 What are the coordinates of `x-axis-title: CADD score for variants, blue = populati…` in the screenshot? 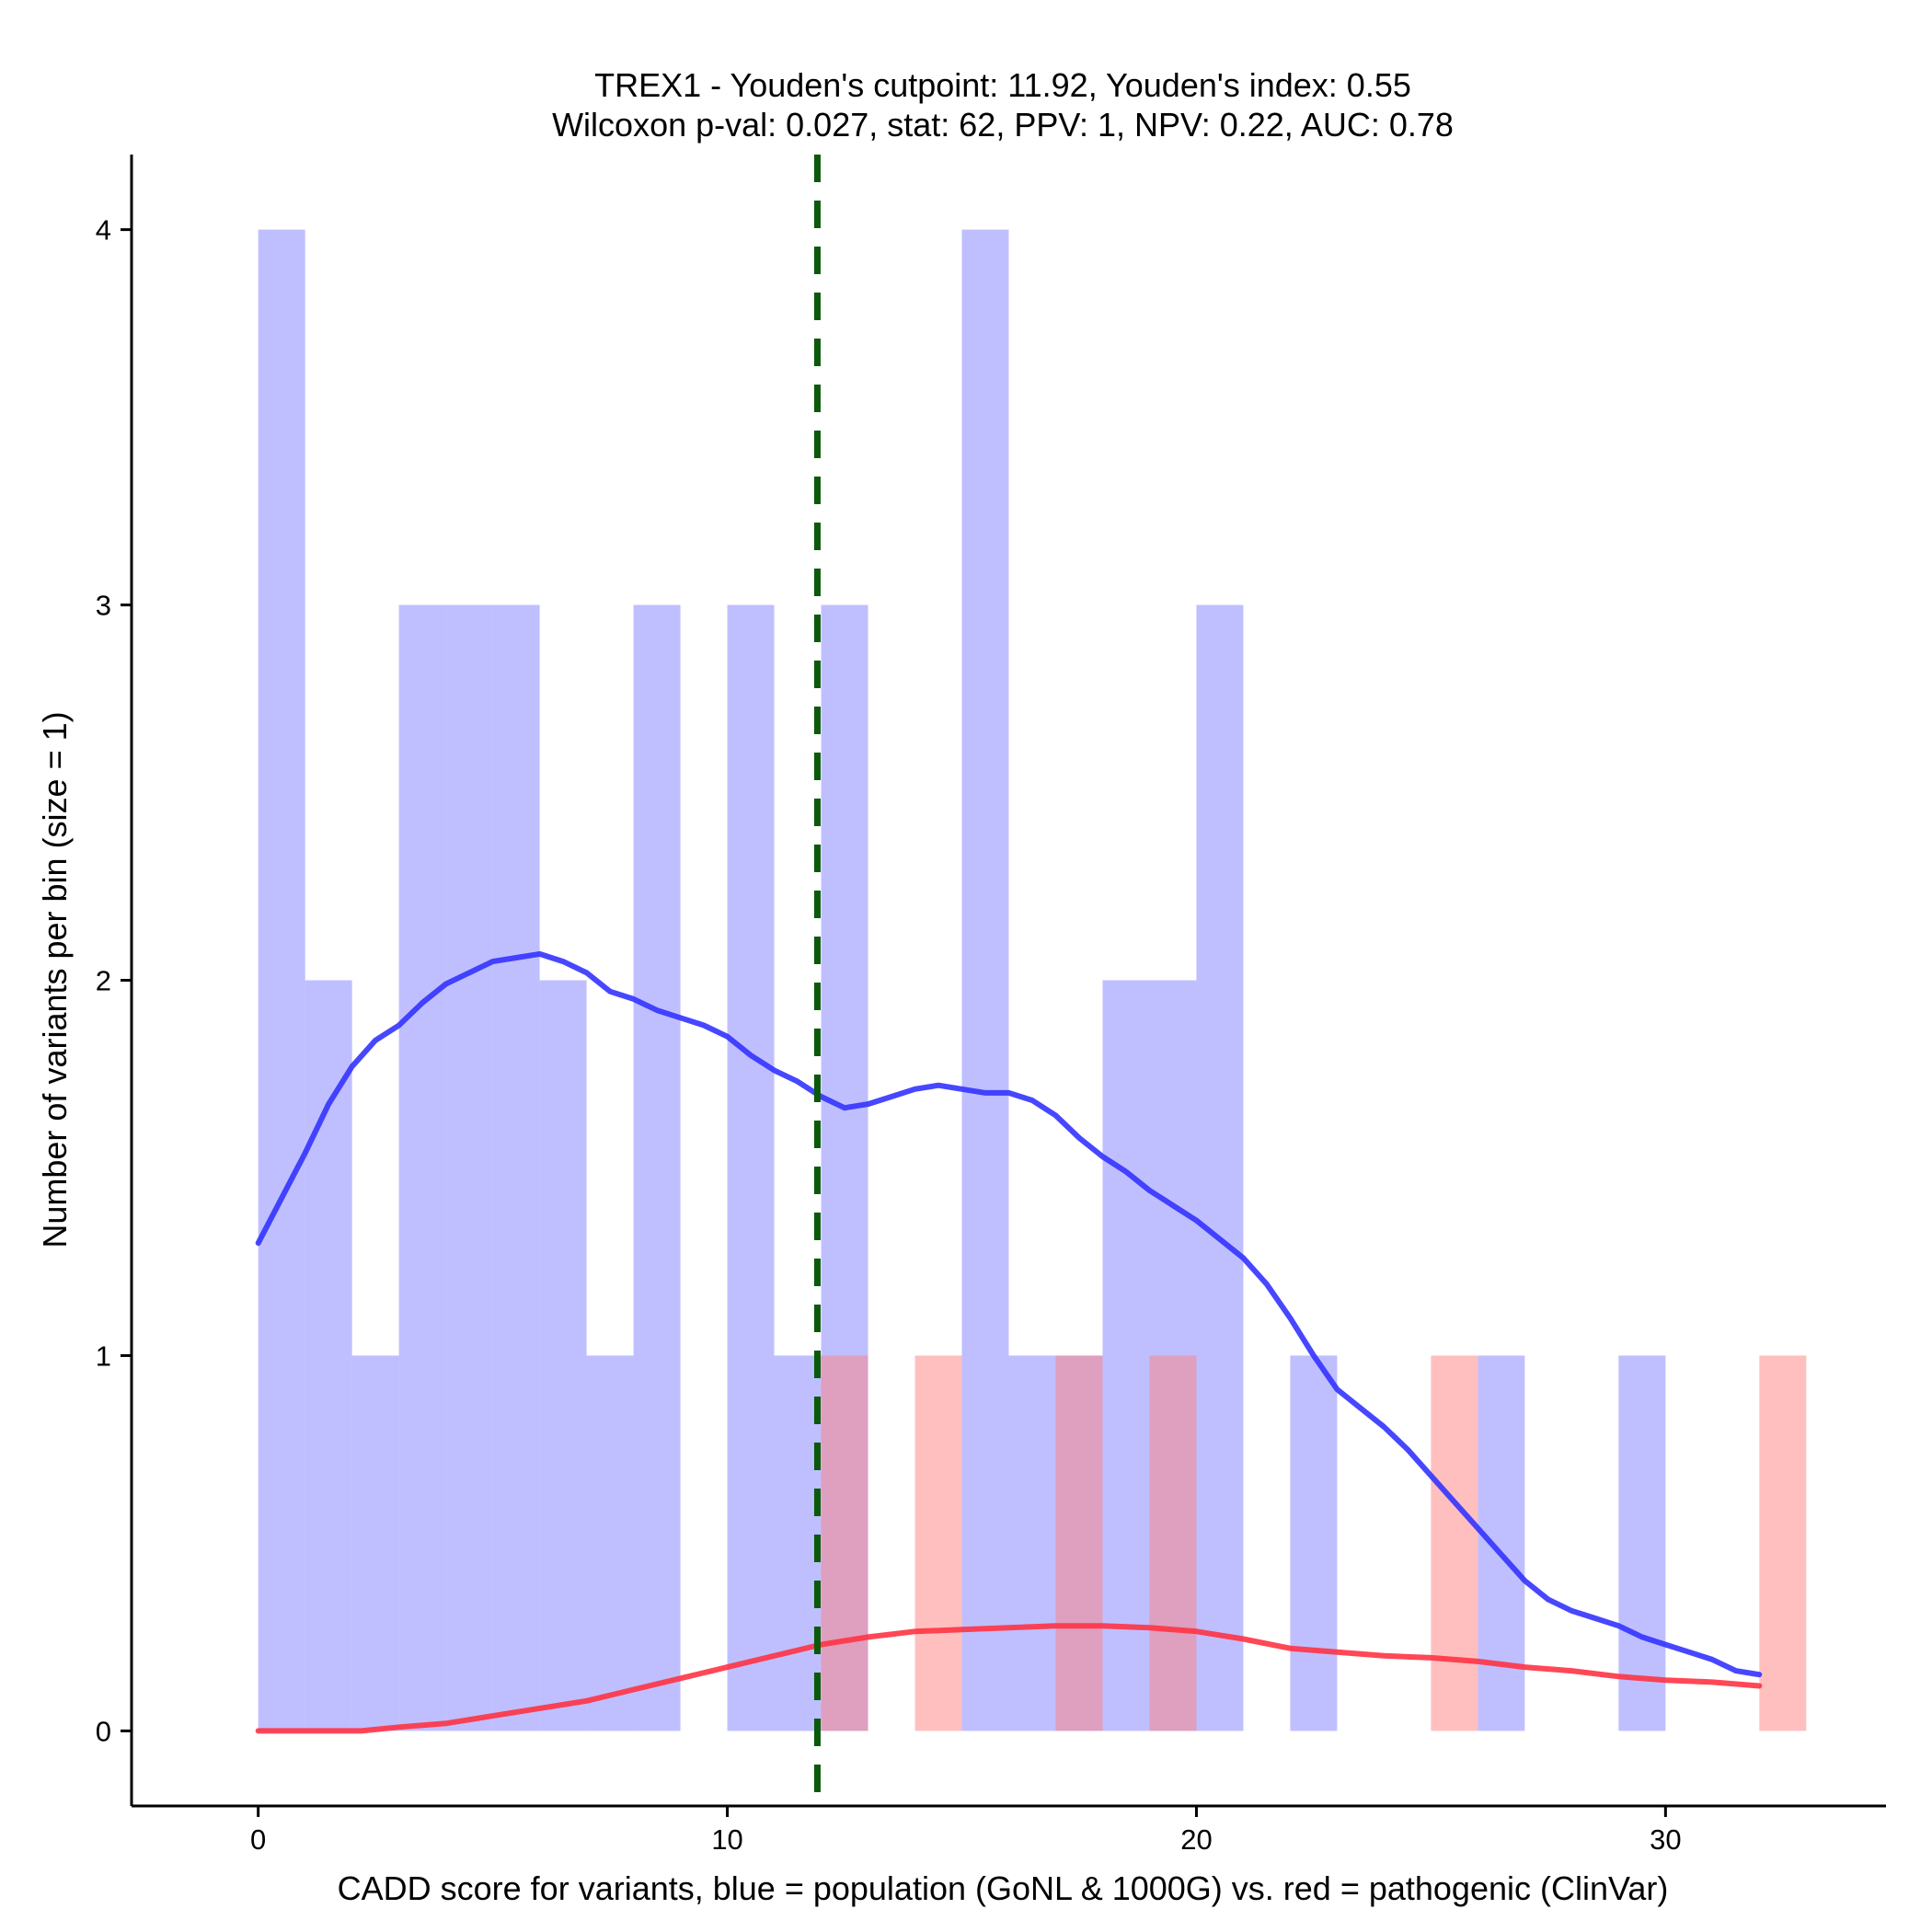 It's located at (1003, 1888).